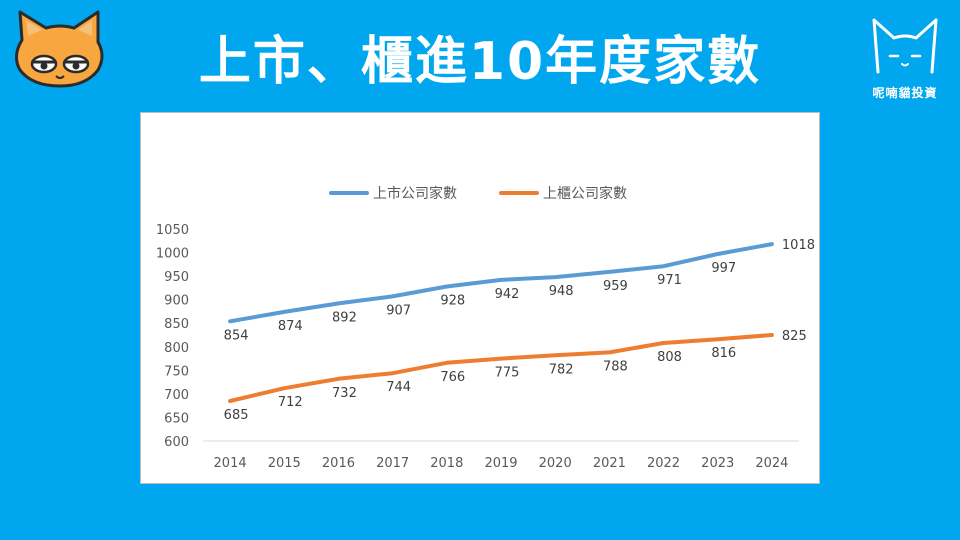  I want to click on data-label: 788, so click(615, 366).